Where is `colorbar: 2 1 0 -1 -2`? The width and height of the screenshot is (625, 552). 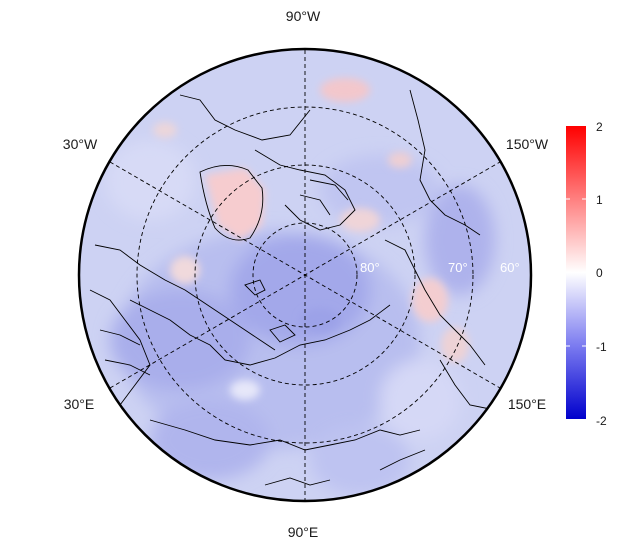 colorbar: 2 1 0 -1 -2 is located at coordinates (586, 274).